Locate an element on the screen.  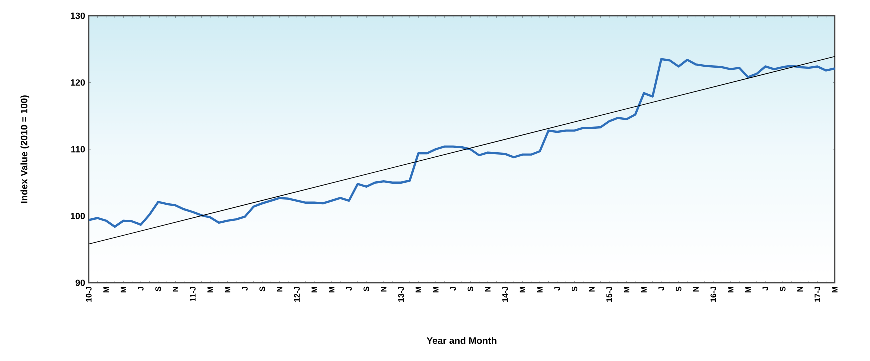
y-tick-label: 100 is located at coordinates (78, 216).